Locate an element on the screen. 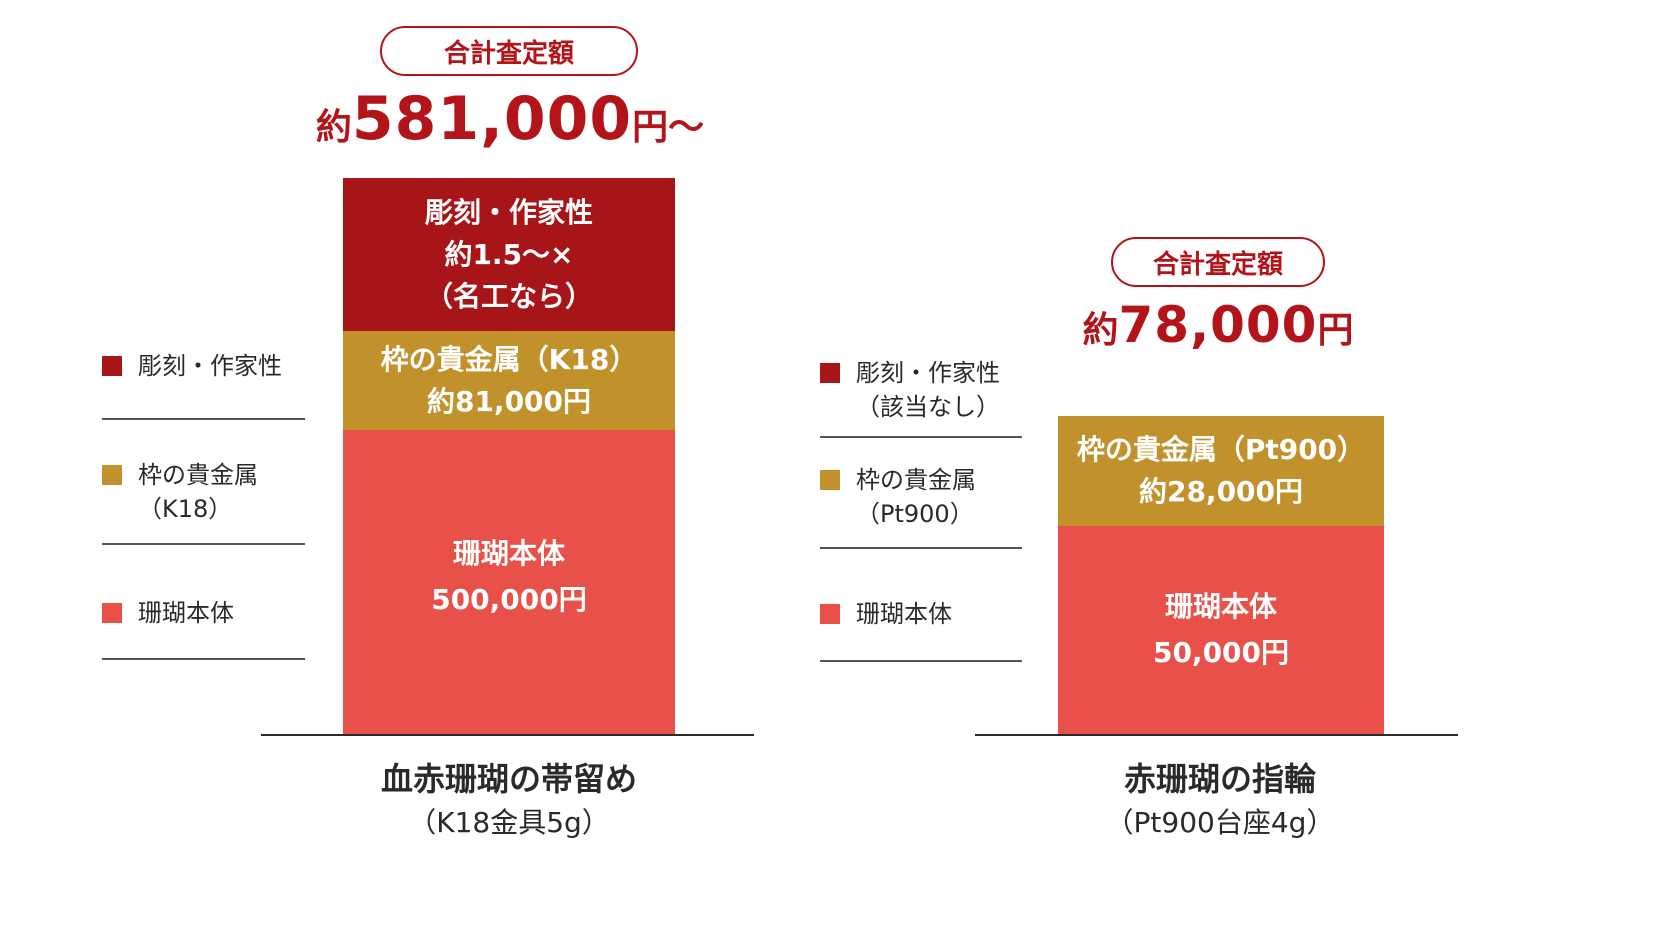 The width and height of the screenshot is (1672, 941). category-label: 赤珊瑚の指輪 is located at coordinates (1219, 779).